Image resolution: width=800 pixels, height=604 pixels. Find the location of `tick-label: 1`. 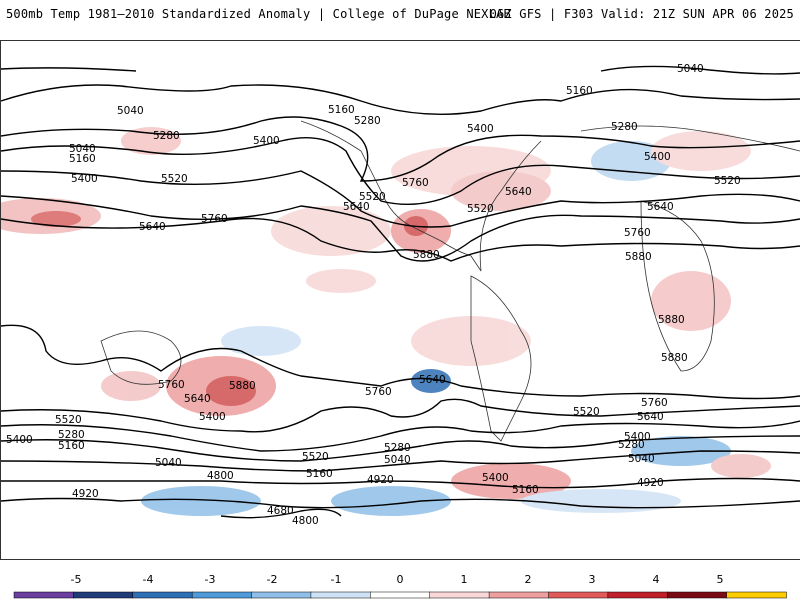

tick-label: 1 is located at coordinates (464, 579).